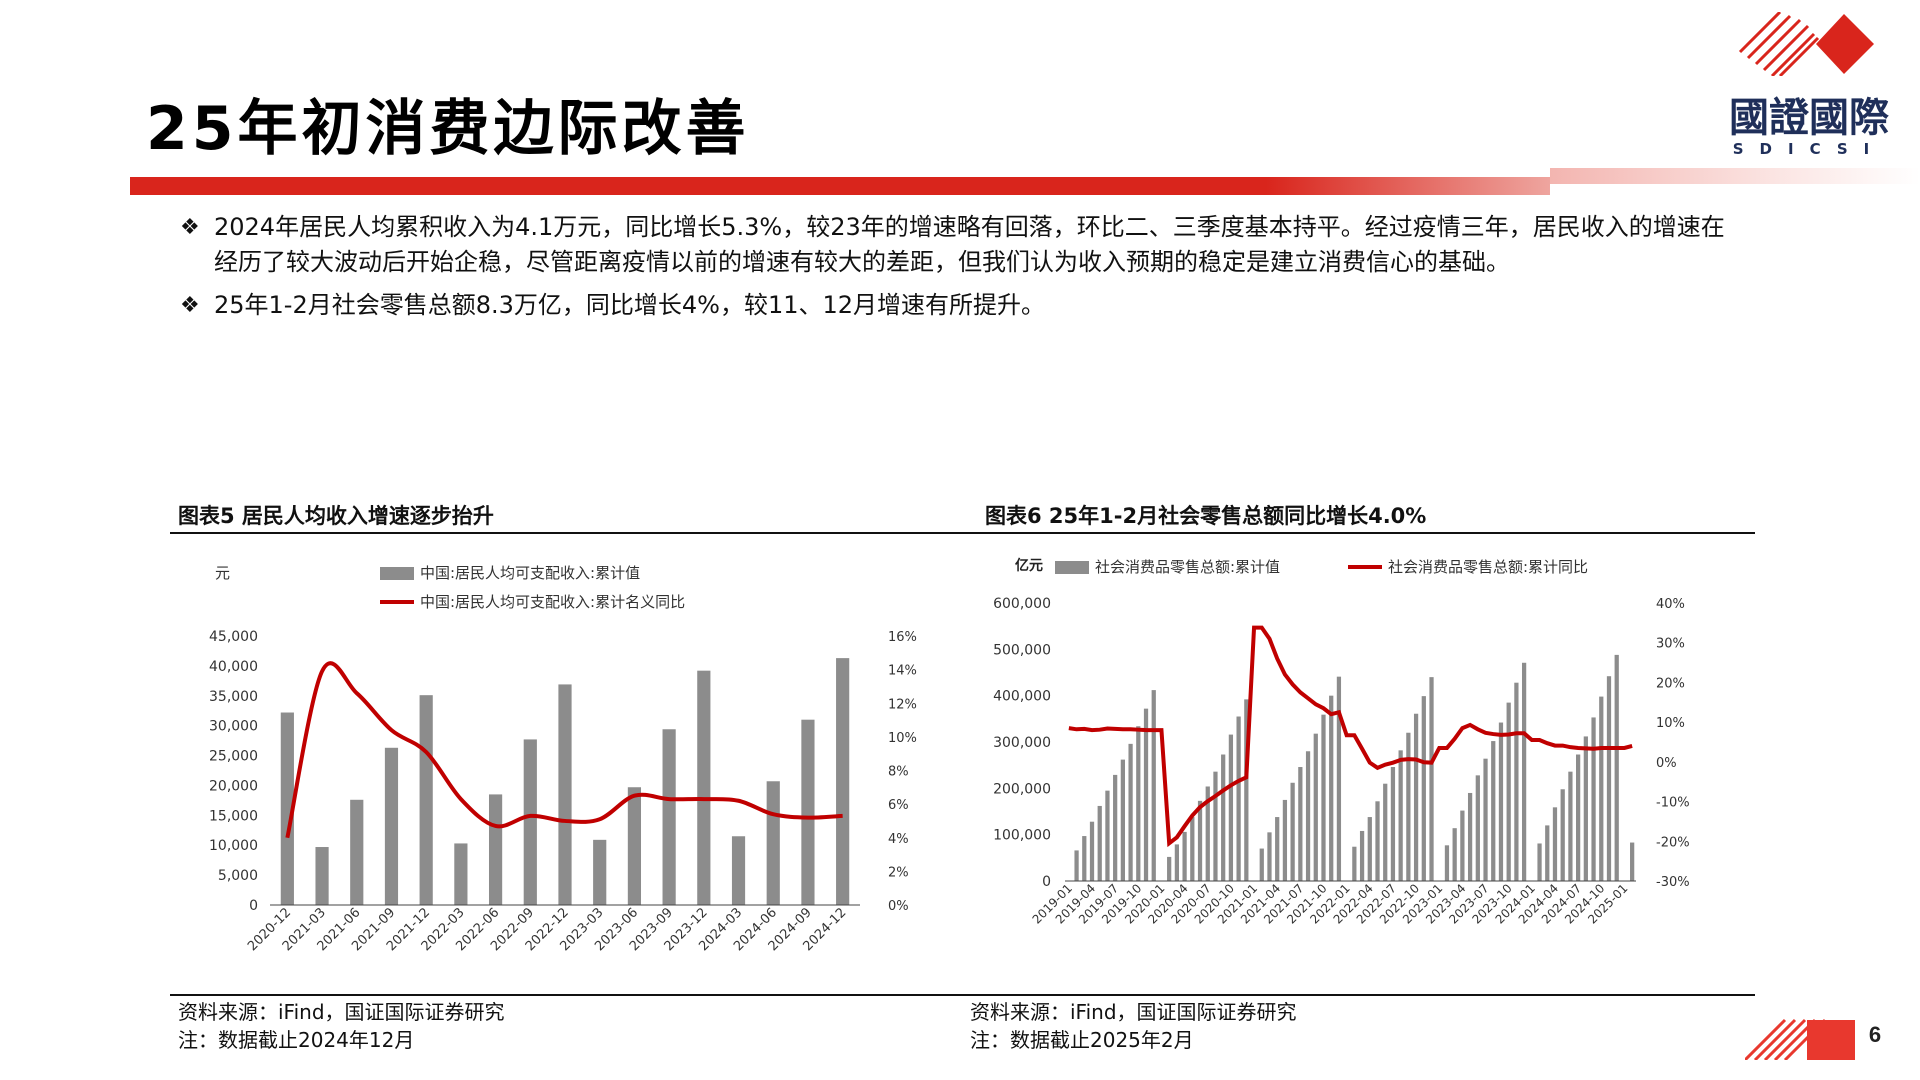 This screenshot has height=1080, width=1920. What do you see at coordinates (1670, 644) in the screenshot?
I see `y2-tick-label: 30%` at bounding box center [1670, 644].